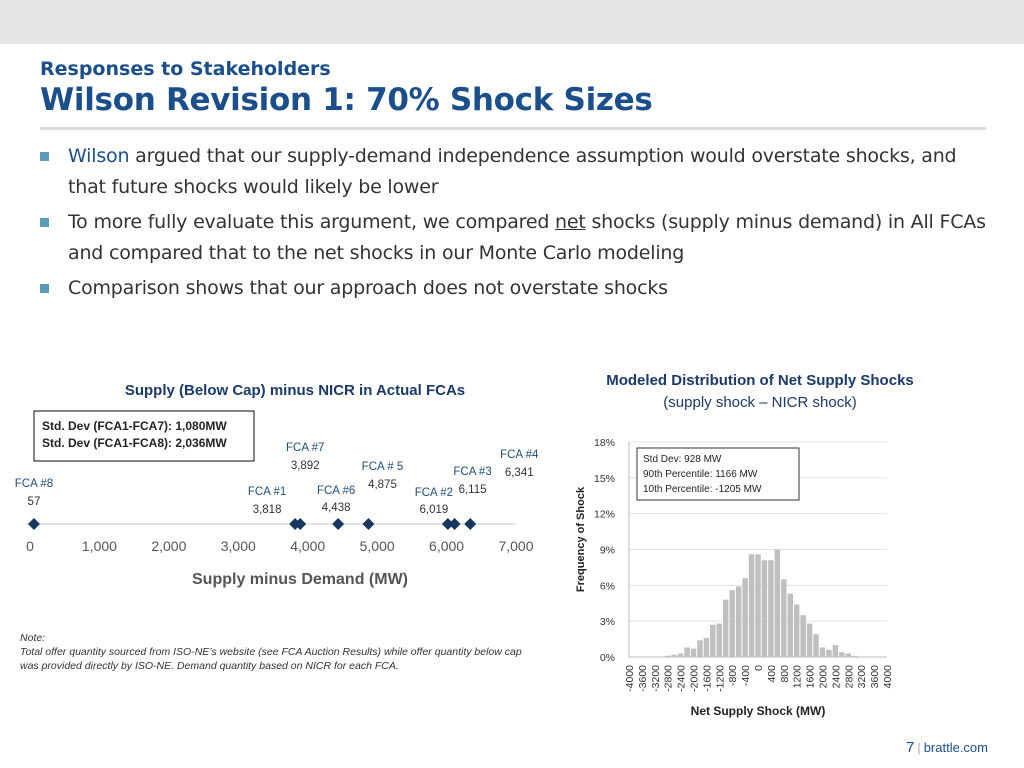  Describe the element at coordinates (604, 479) in the screenshot. I see `y-tick-label: 15%` at that location.